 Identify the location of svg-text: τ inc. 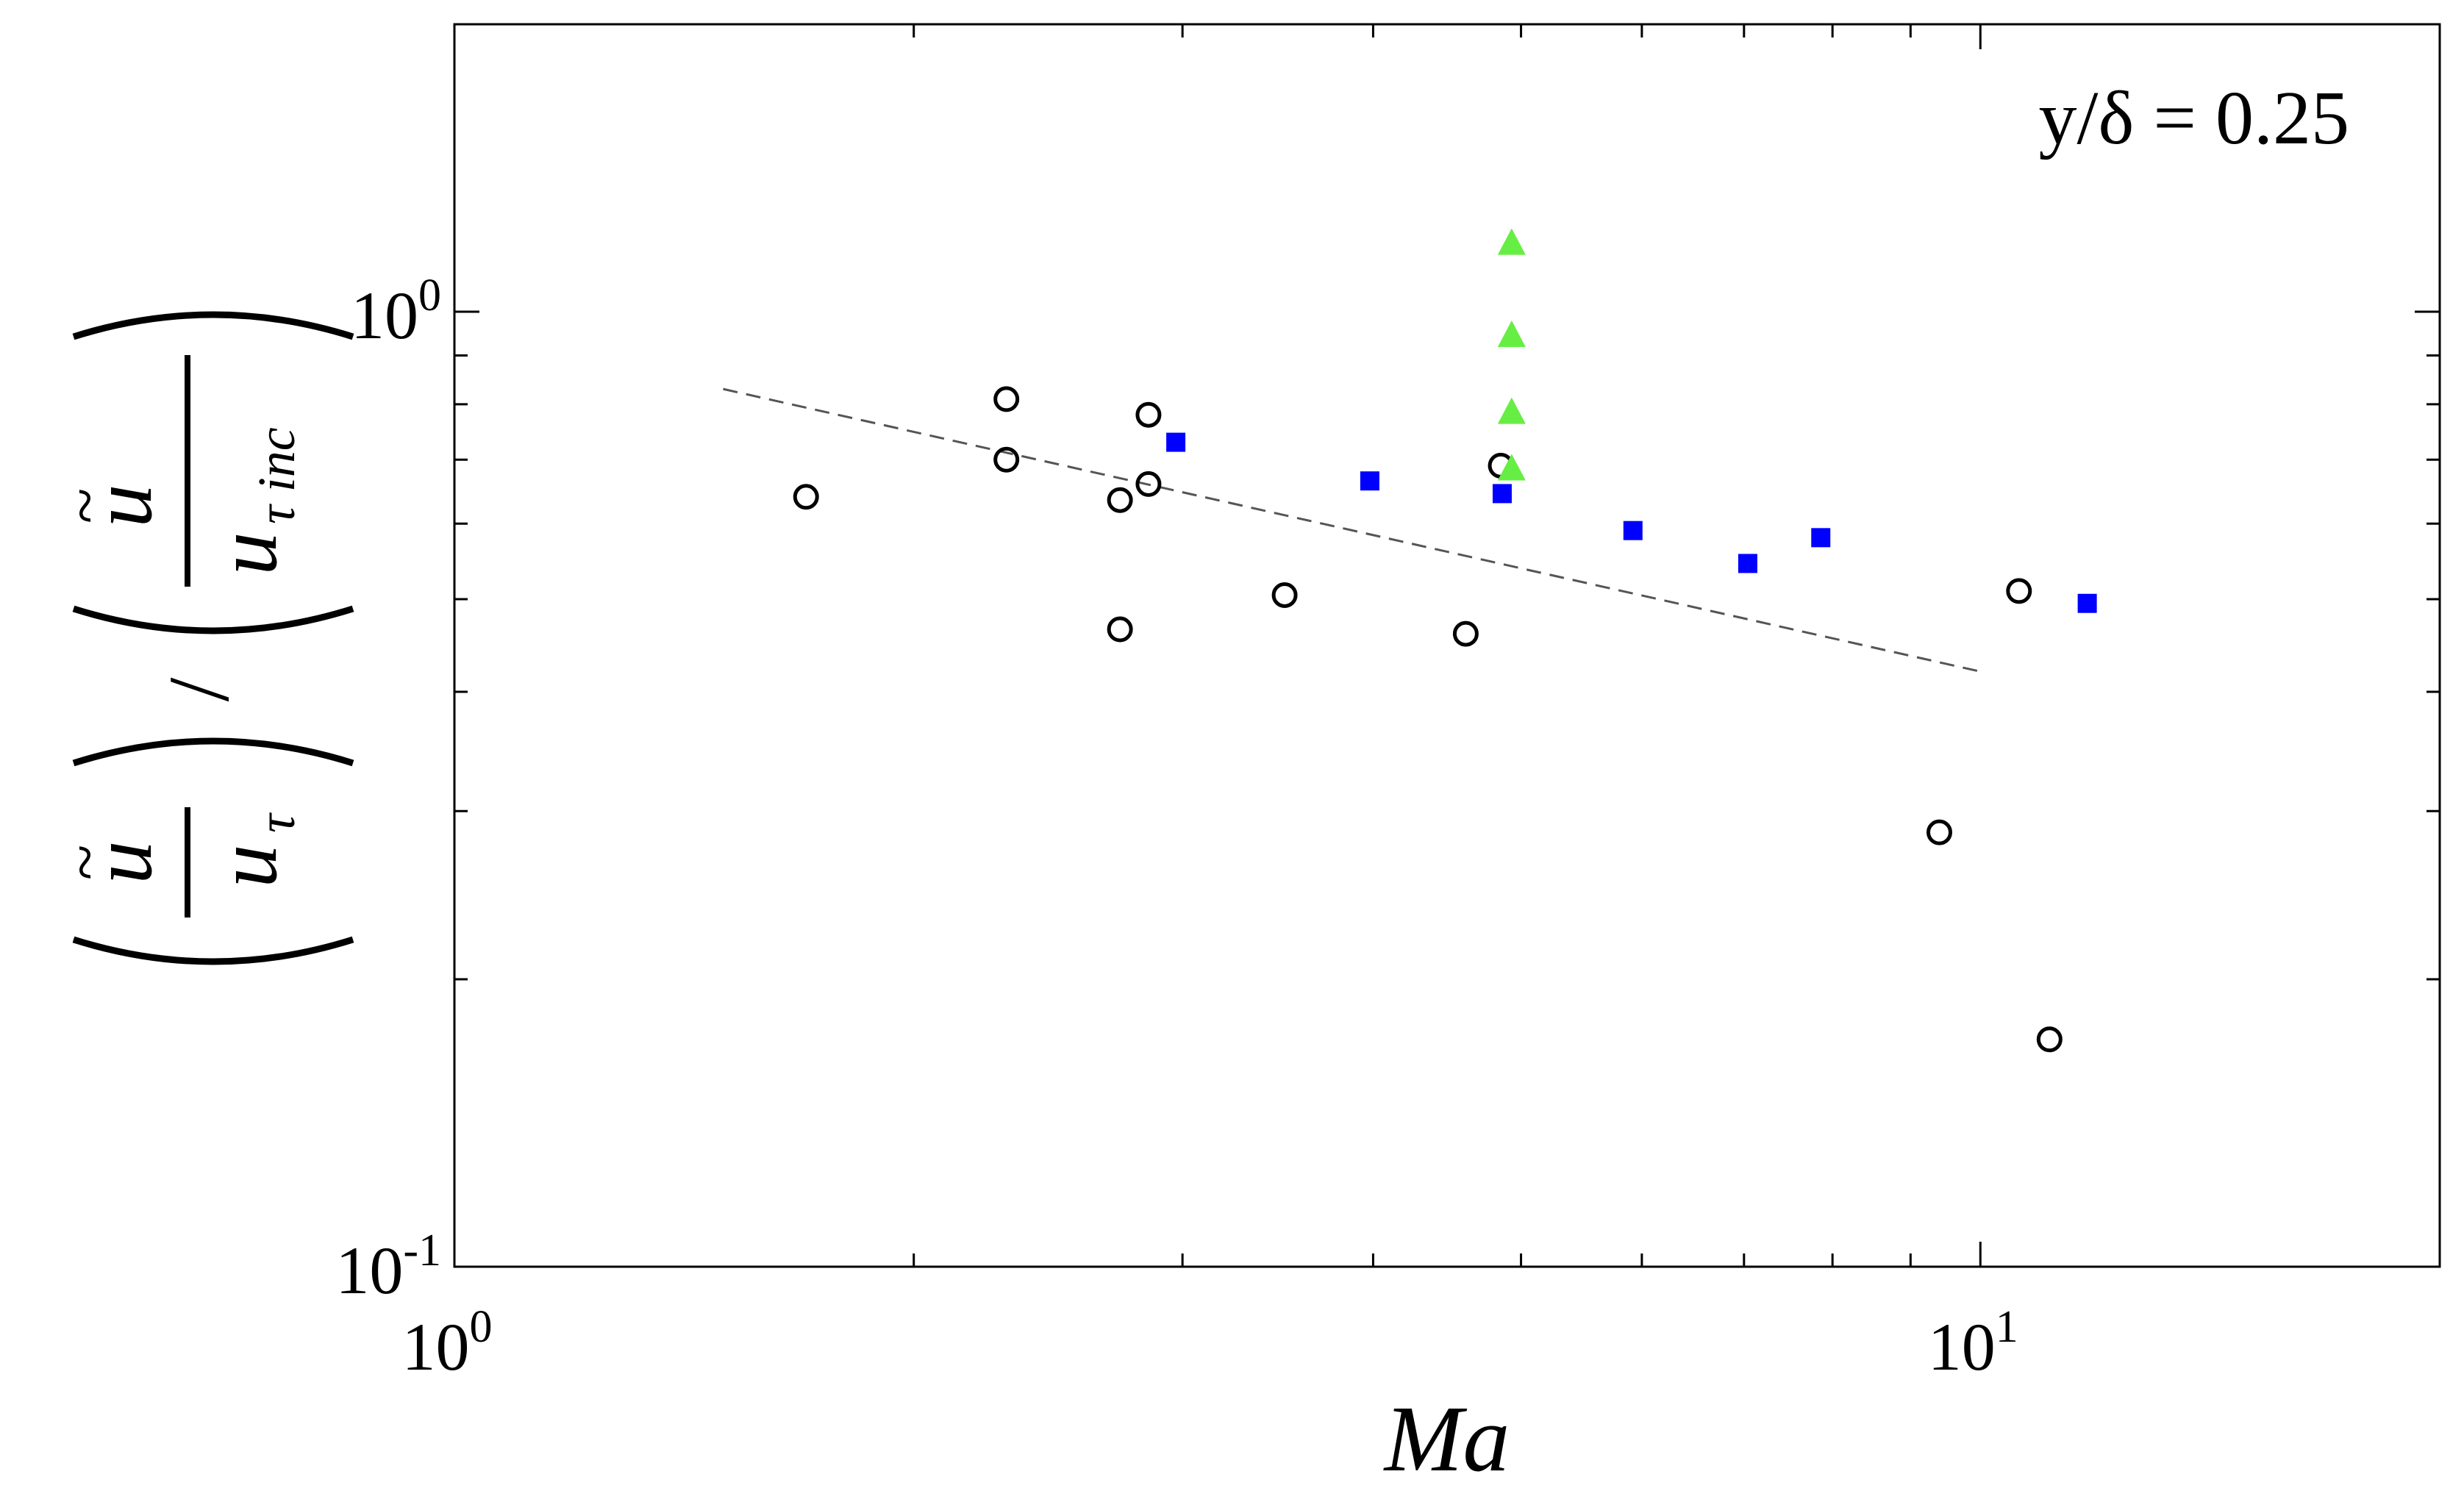
(276, 475).